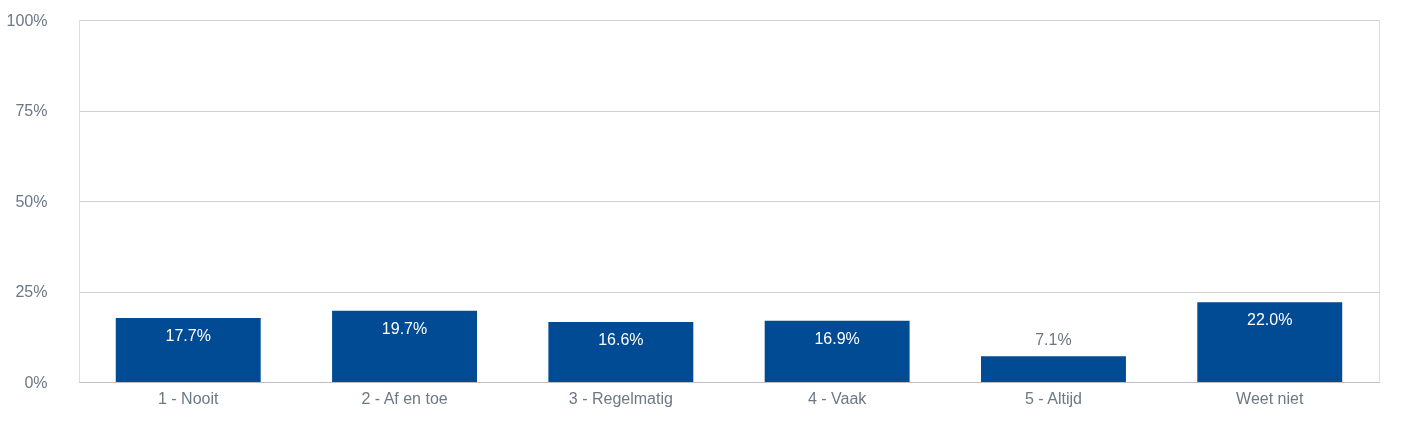 This screenshot has height=425, width=1406. I want to click on y-tick-label: 25%, so click(31, 291).